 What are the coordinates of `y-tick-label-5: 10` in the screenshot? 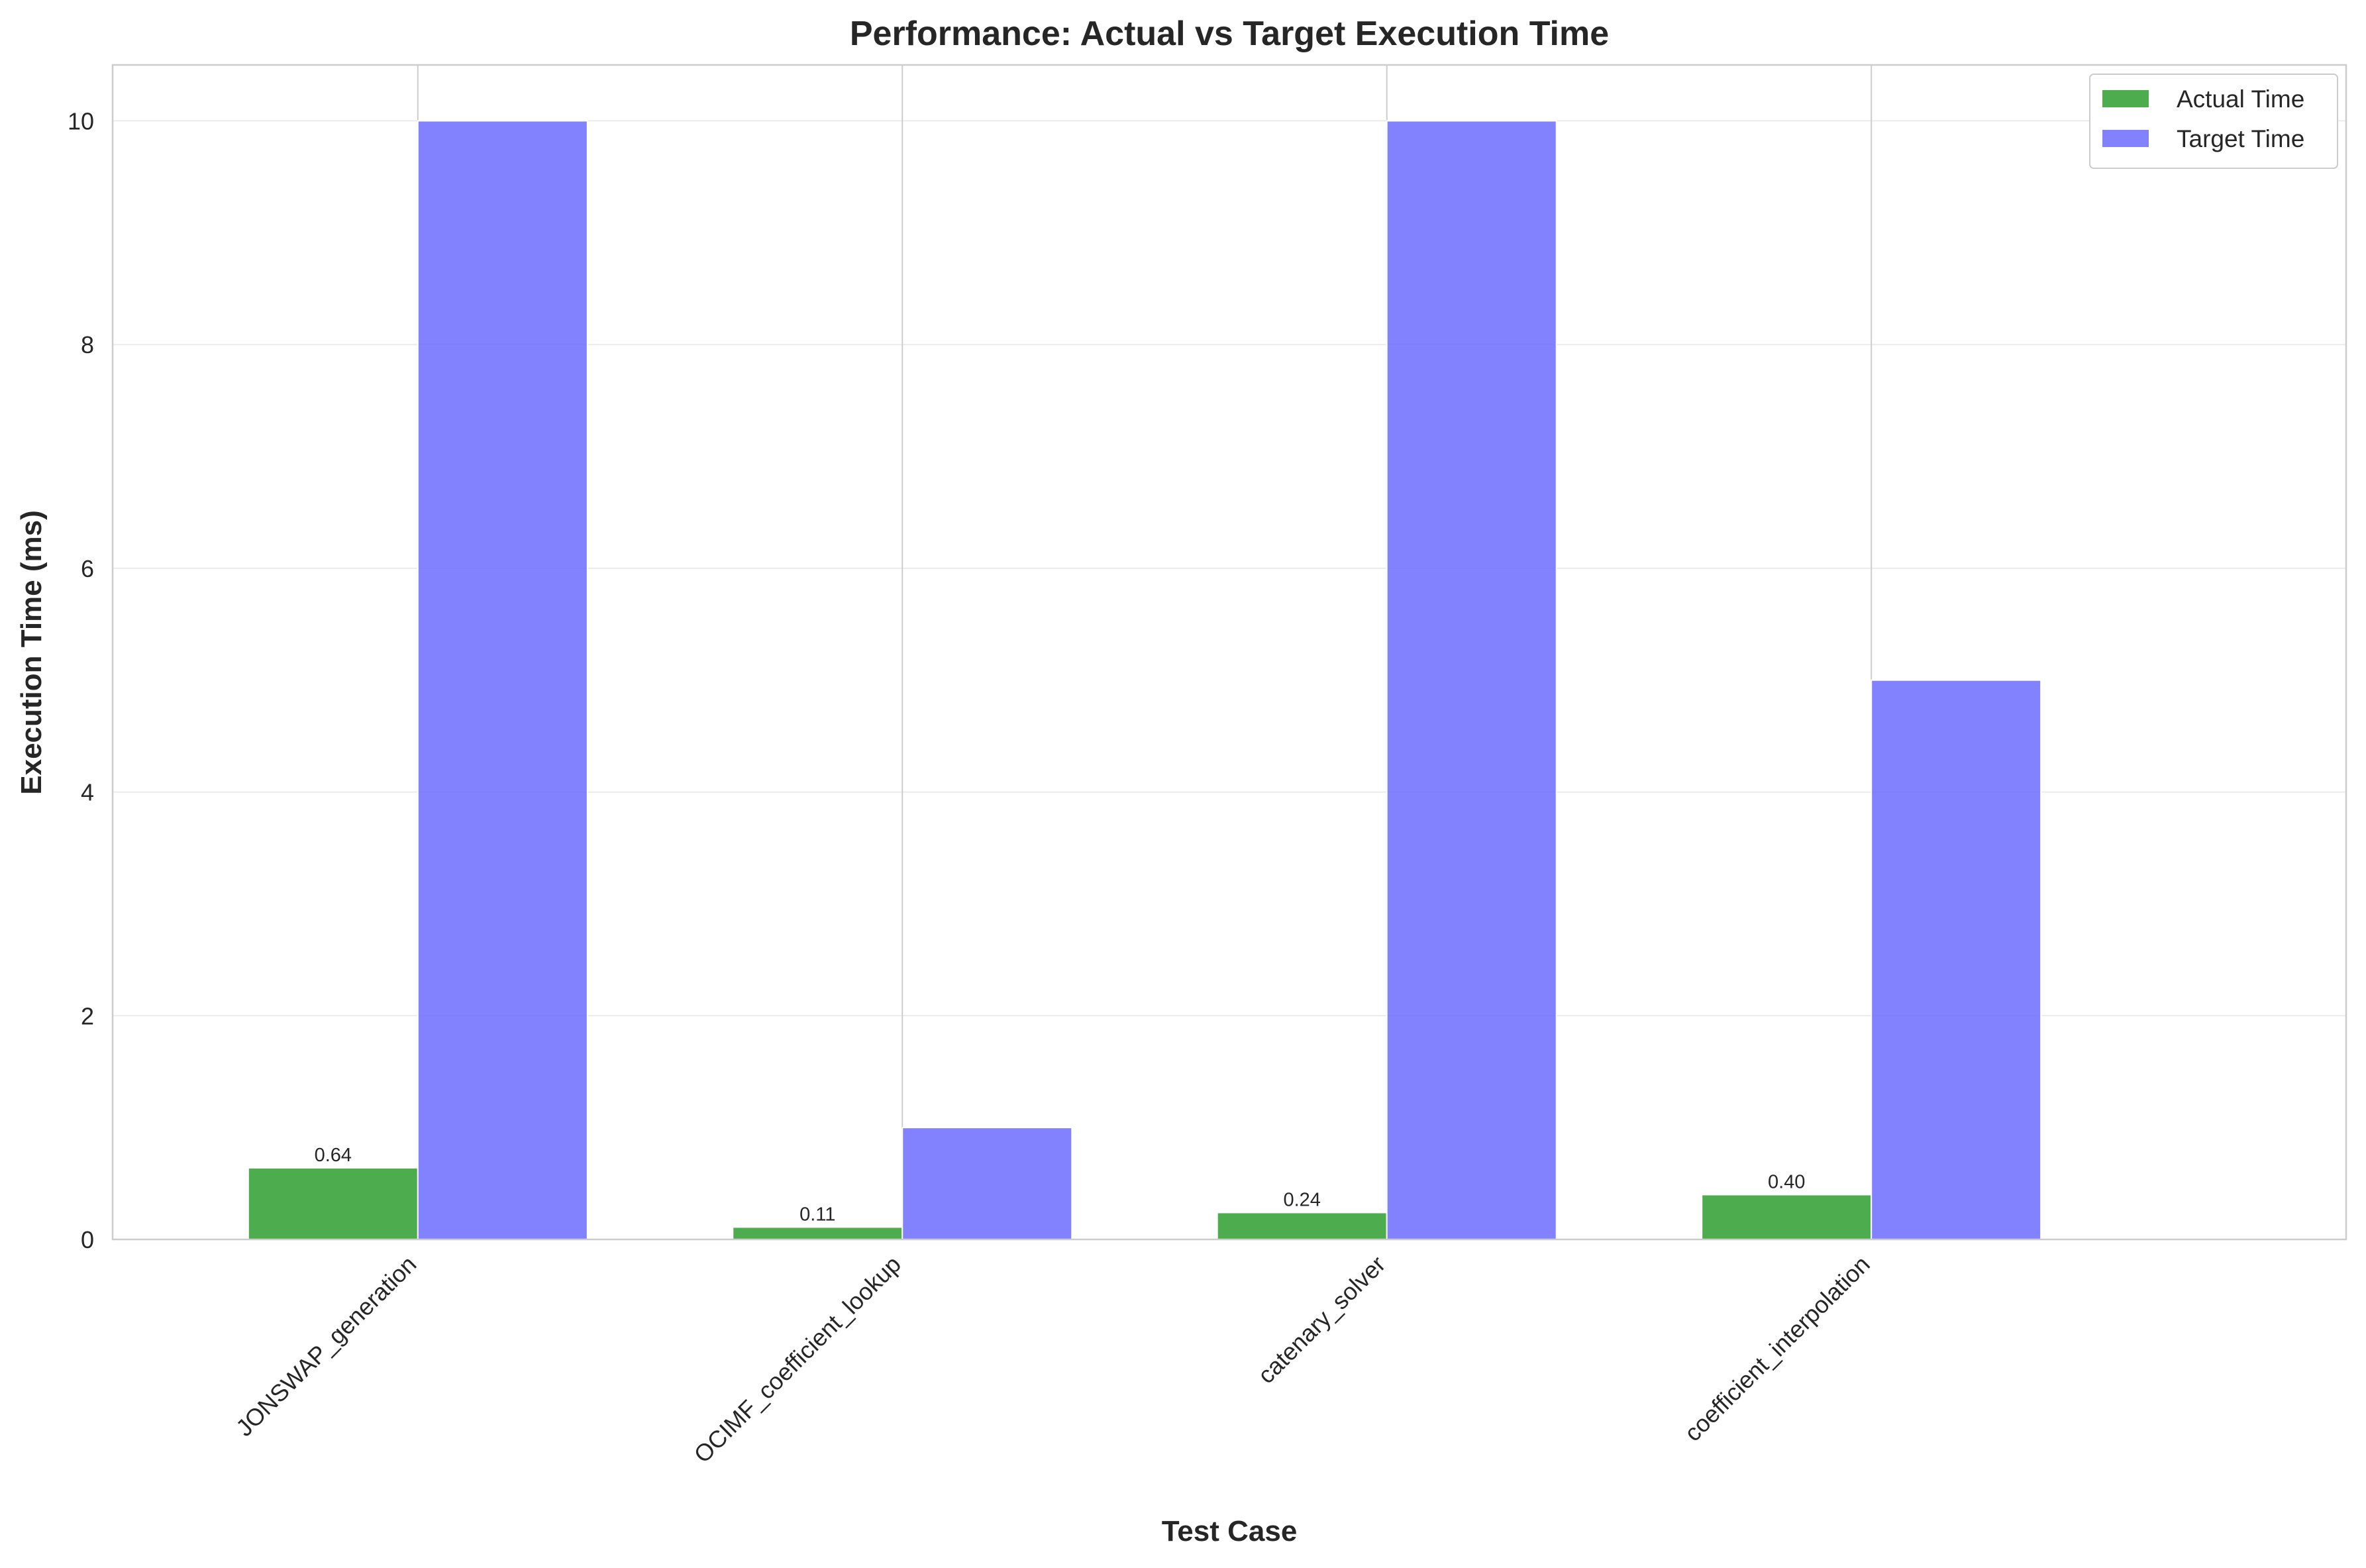 It's located at (81, 121).